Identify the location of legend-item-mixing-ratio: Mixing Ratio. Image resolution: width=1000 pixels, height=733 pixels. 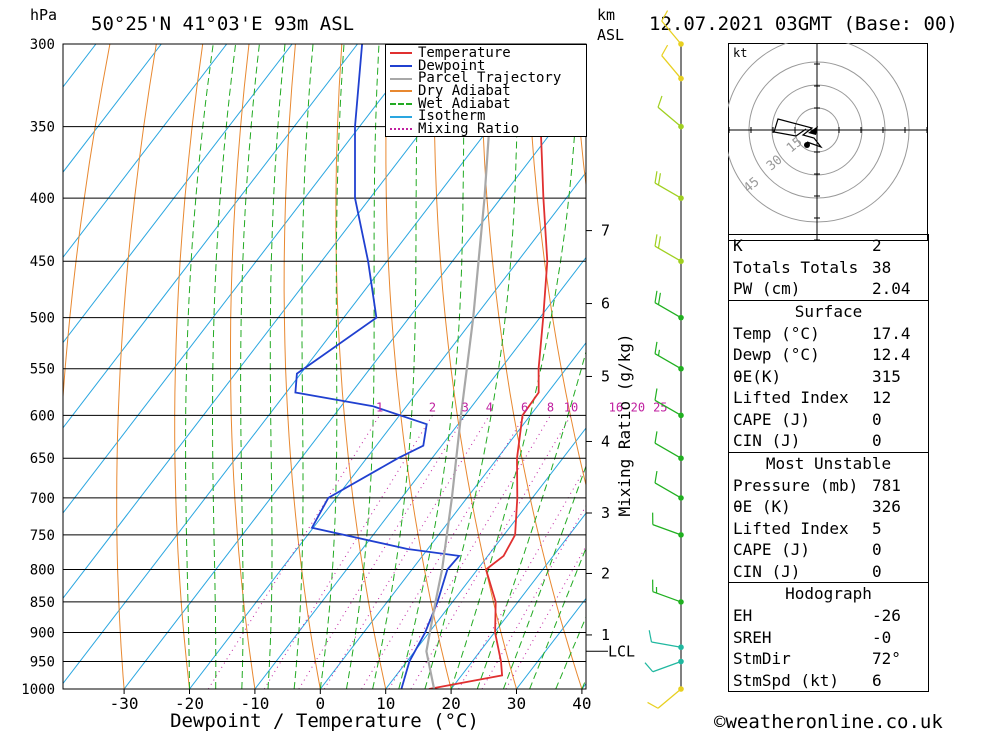
(486, 129).